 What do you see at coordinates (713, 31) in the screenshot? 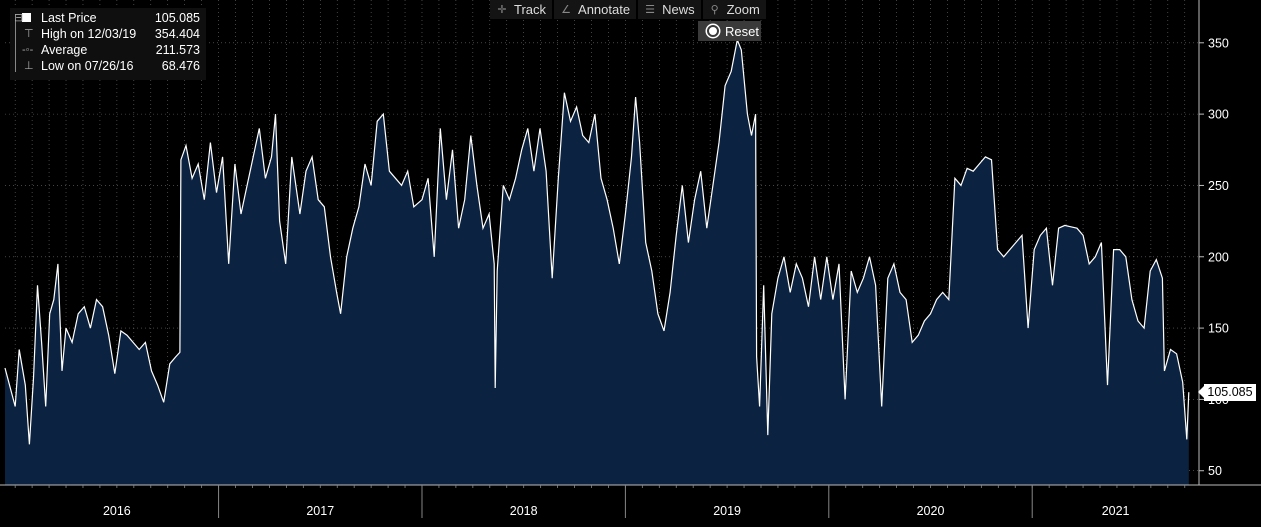
I see `reset-icon` at bounding box center [713, 31].